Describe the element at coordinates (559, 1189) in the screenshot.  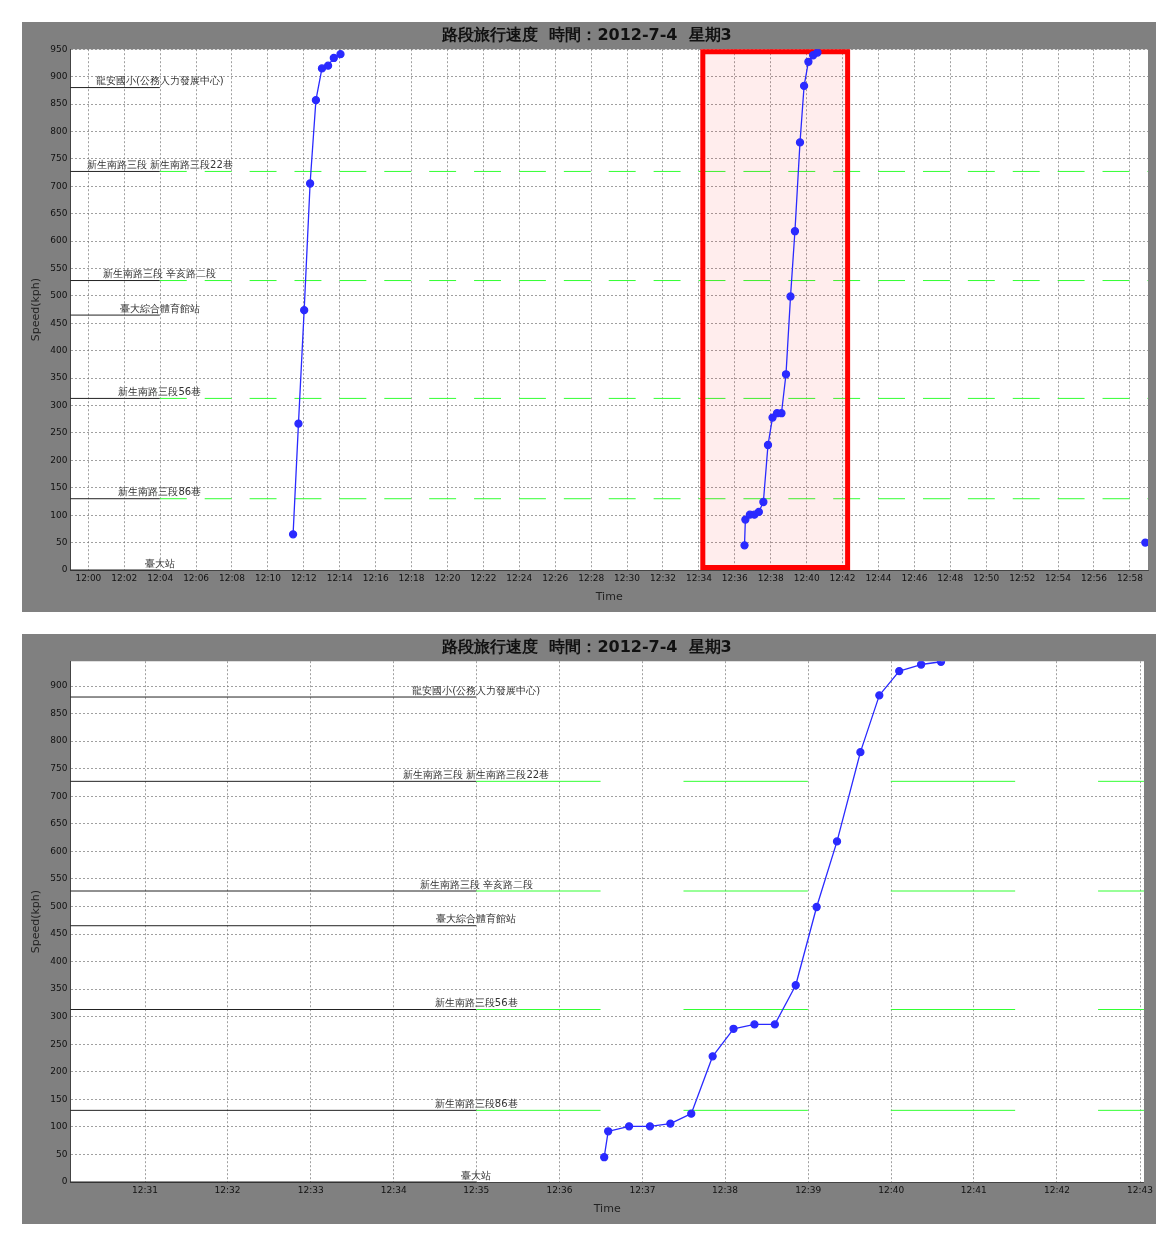
I see `x-tick-label: 12:36` at that location.